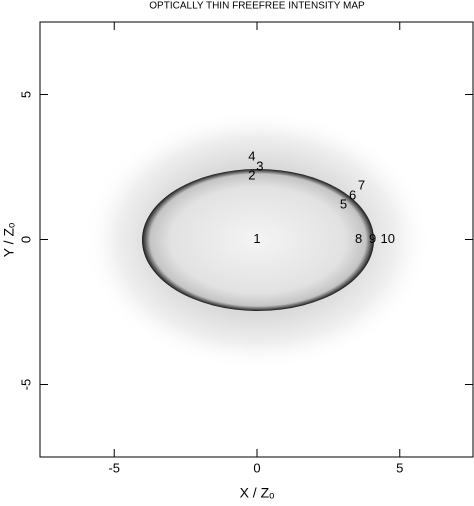  I want to click on shell, so click(258, 240).